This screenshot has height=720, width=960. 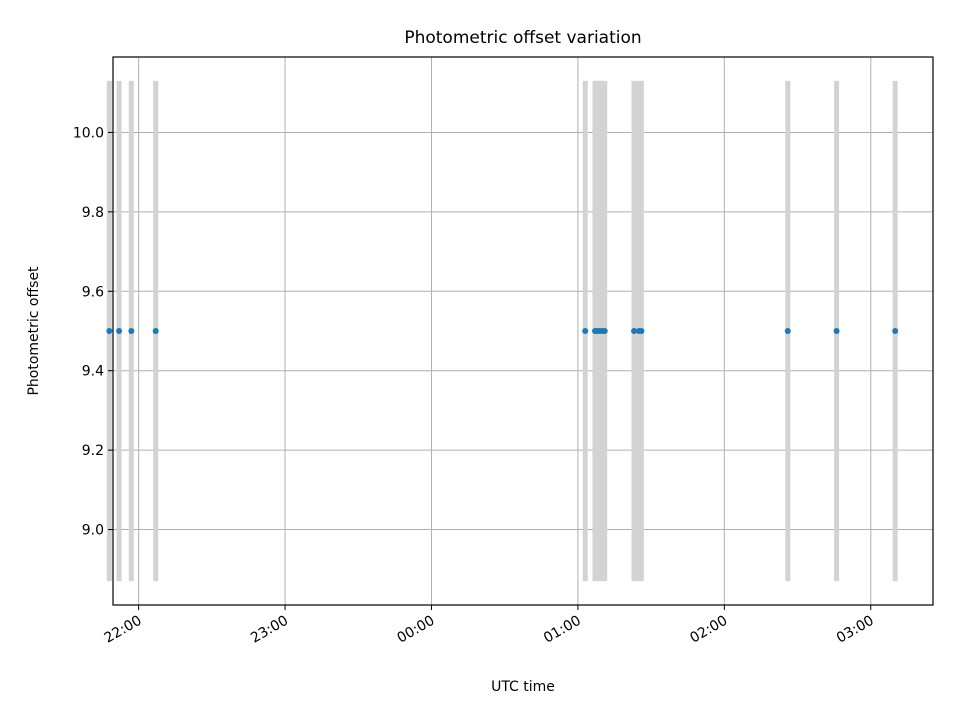 I want to click on y-axis-ticks: 9.0 9.2 9.4 9.6 9.8 10.0, so click(x=93, y=332).